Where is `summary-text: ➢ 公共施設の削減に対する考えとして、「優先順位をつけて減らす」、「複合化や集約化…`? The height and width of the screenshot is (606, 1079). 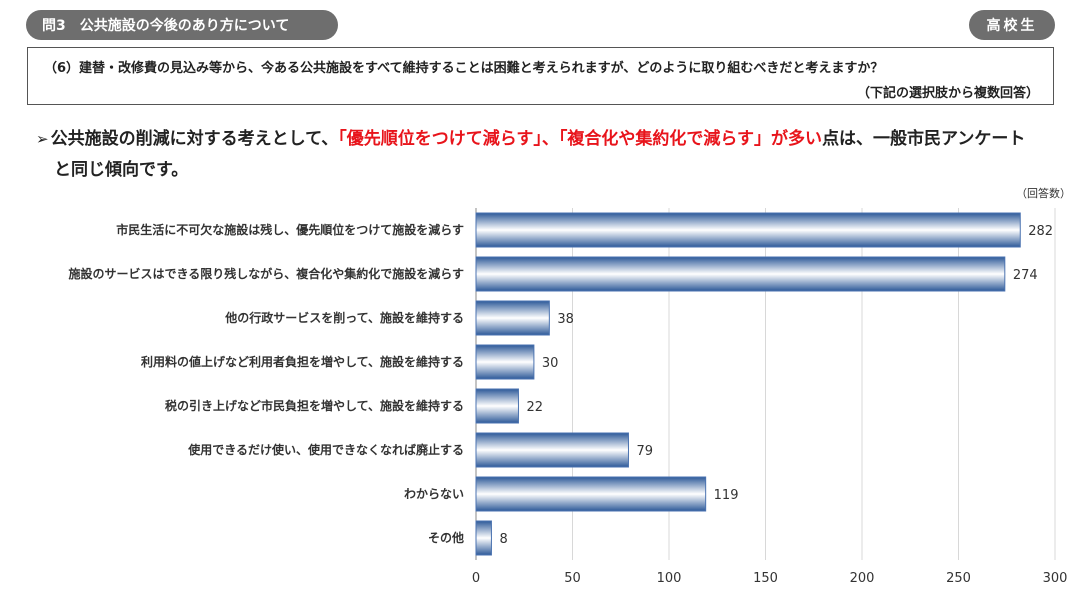
summary-text: ➢ 公共施設の削減に対する考えとして、「優先順位をつけて減らす」、「複合化や集約化… is located at coordinates (553, 155).